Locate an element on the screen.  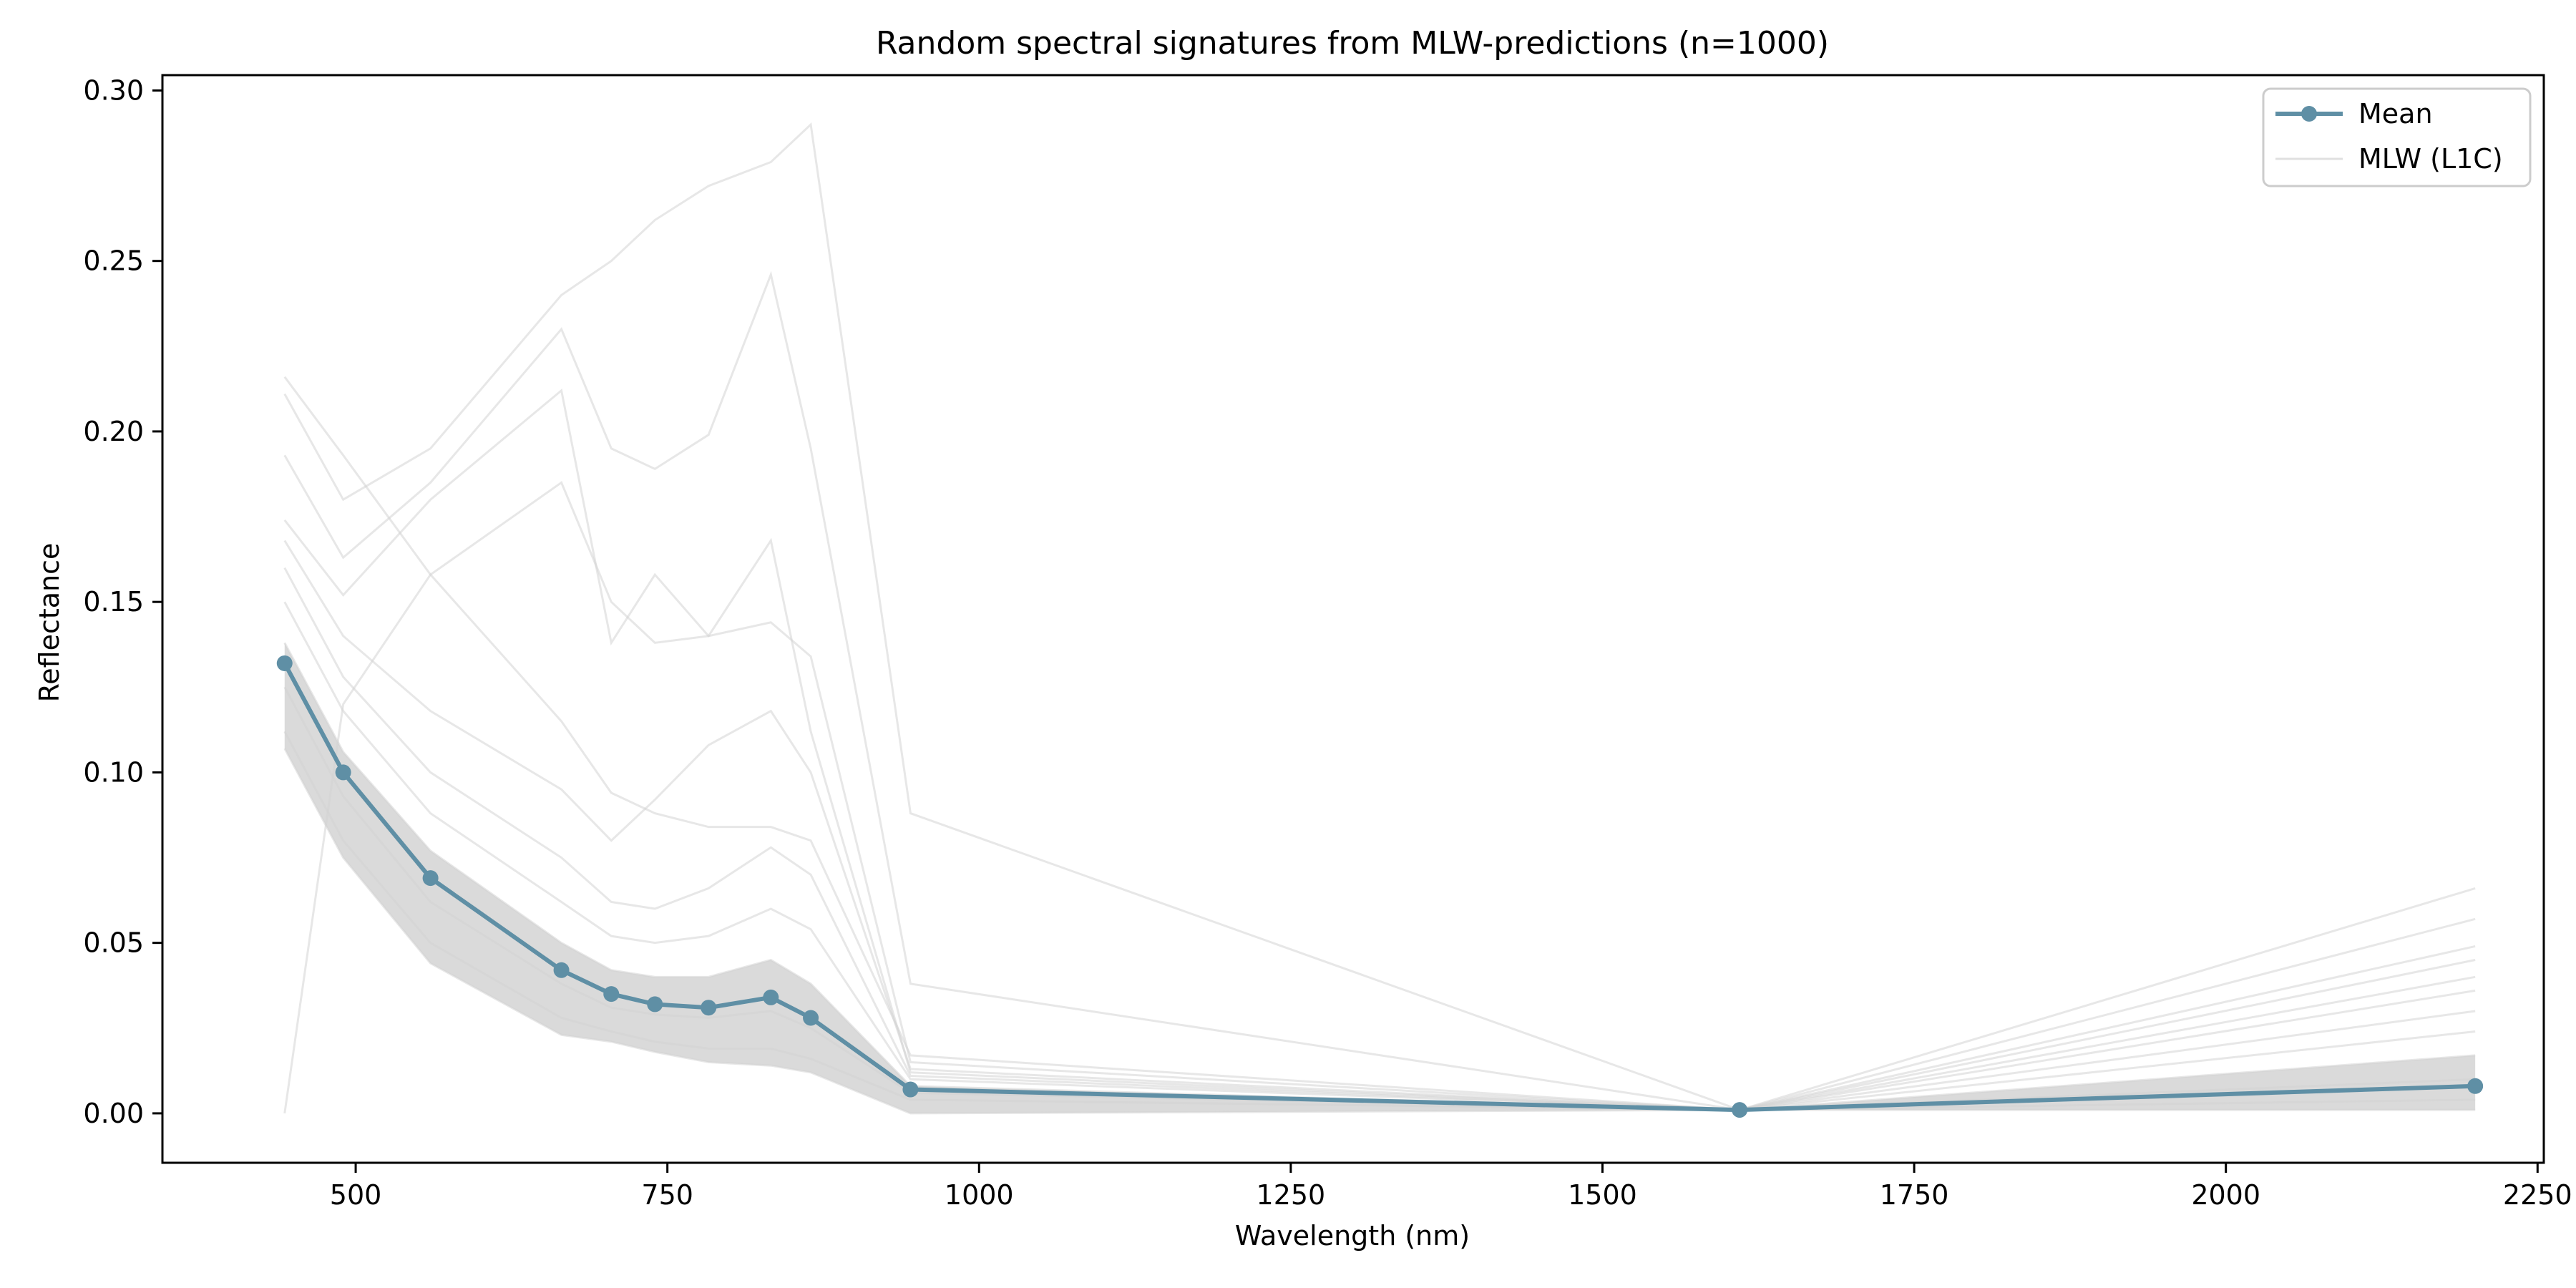
y-axis-ticks: 0.00 0.05 0.10 0.15 0.20 0.25 0.30 is located at coordinates (122, 601).